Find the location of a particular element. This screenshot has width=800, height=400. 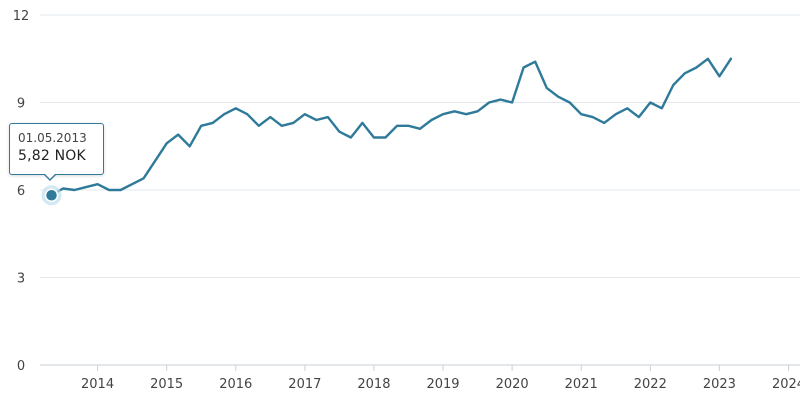

hover-tooltip: 01.05.2013 5,82 NOK is located at coordinates (56, 149).